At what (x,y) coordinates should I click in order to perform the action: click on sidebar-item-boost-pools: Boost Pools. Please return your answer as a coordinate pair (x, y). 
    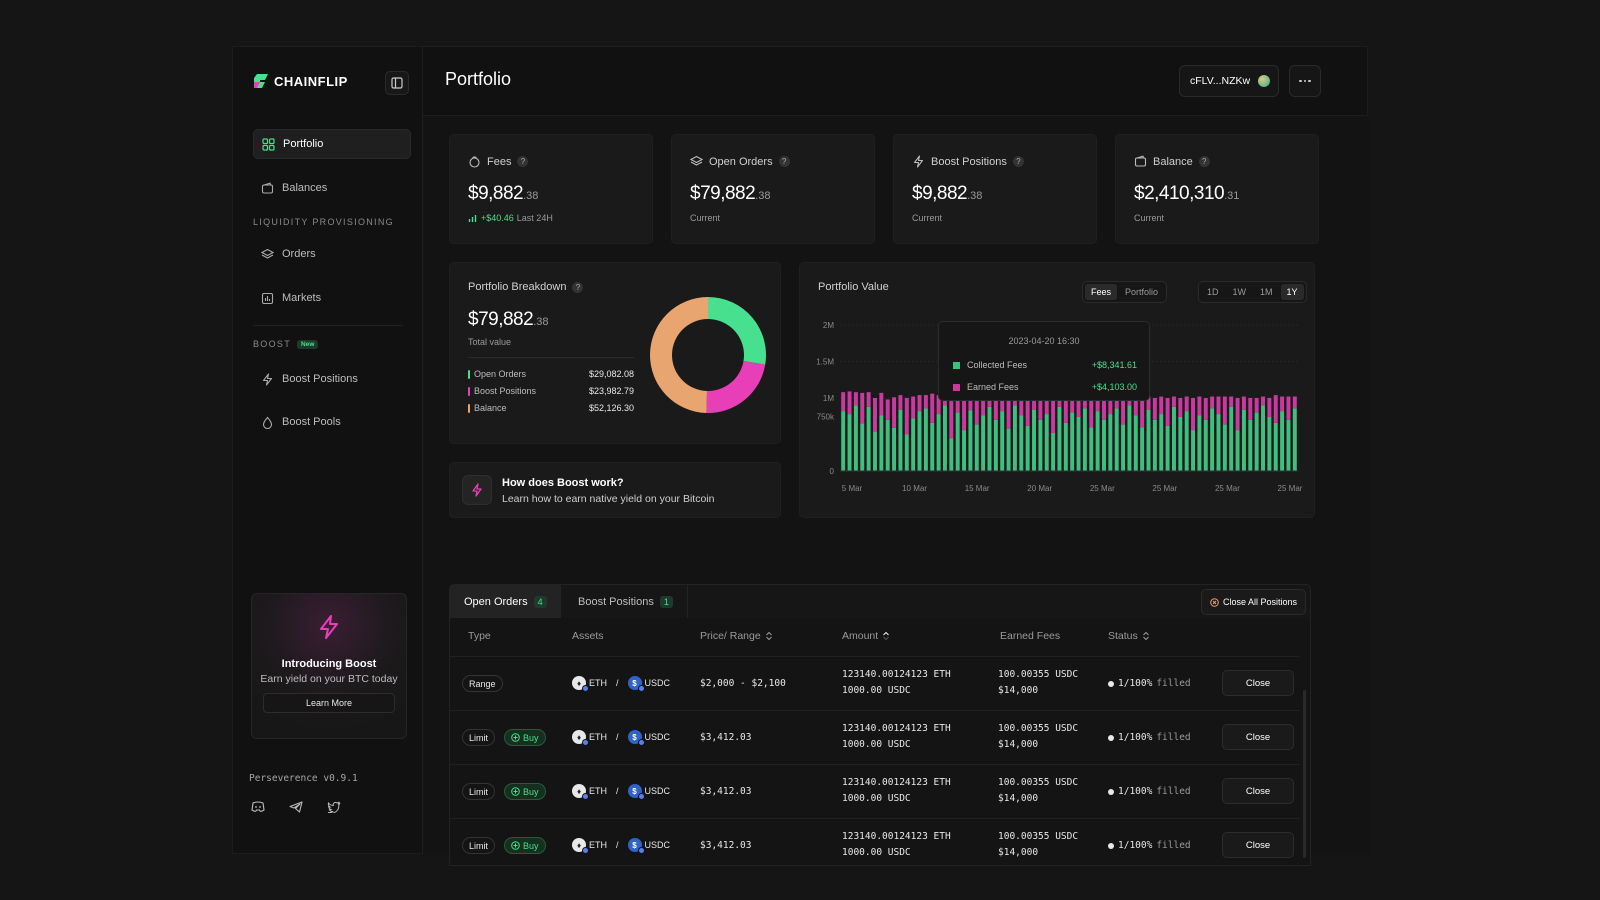
    Looking at the image, I should click on (332, 422).